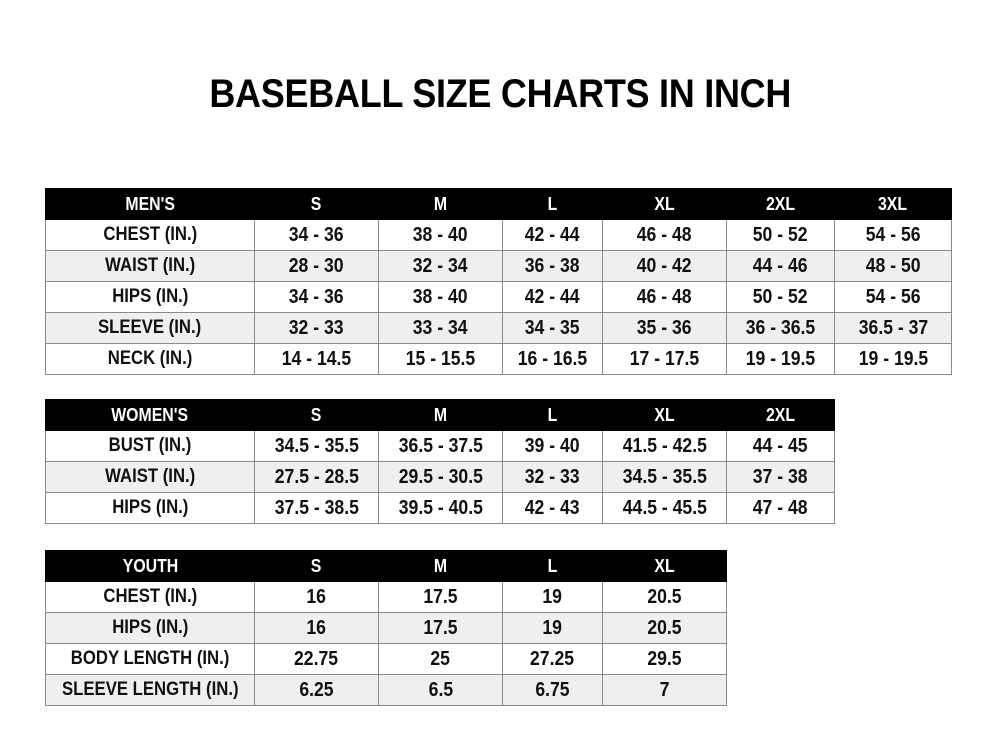  I want to click on cell-text: NECK (IN.), so click(150, 358).